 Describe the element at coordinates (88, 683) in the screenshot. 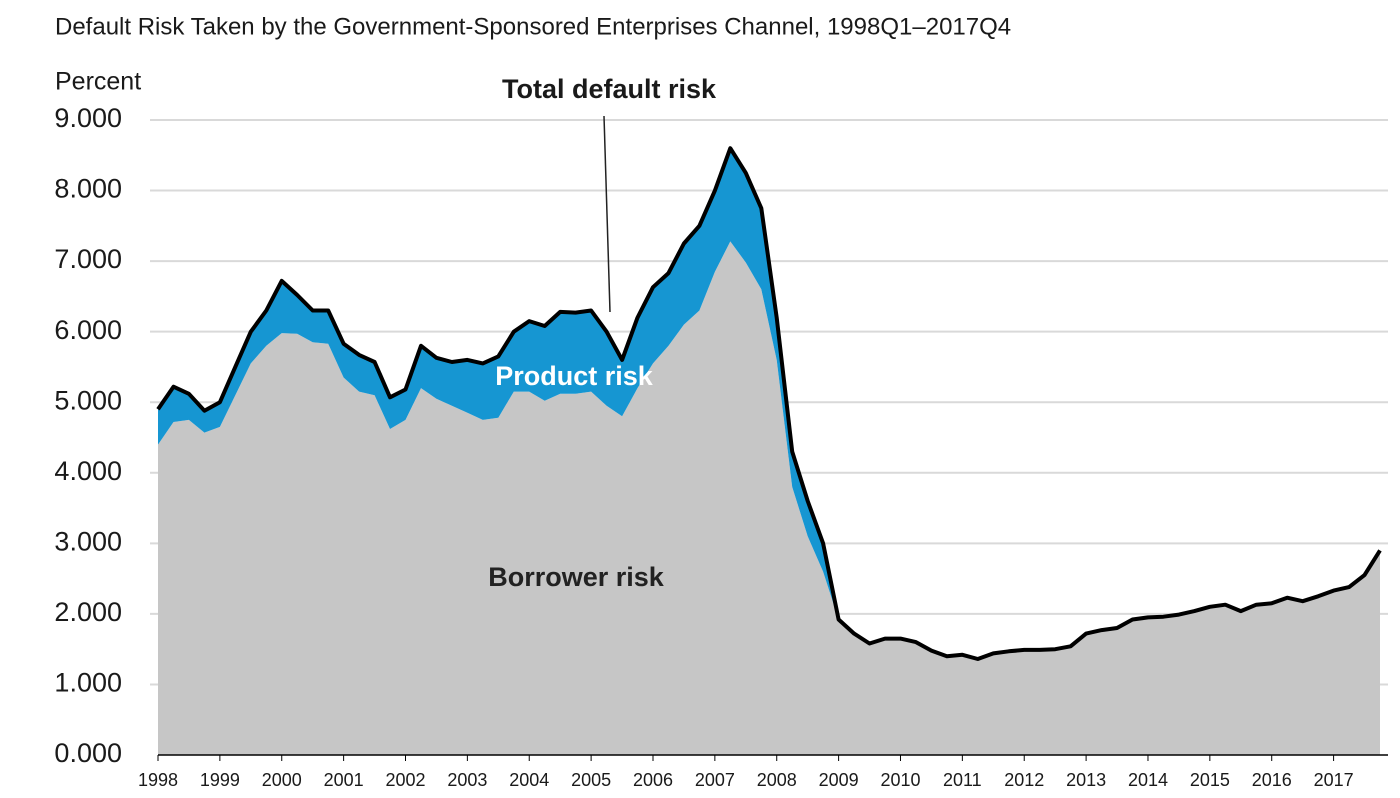

I see `y-tick-label: 1.000` at that location.